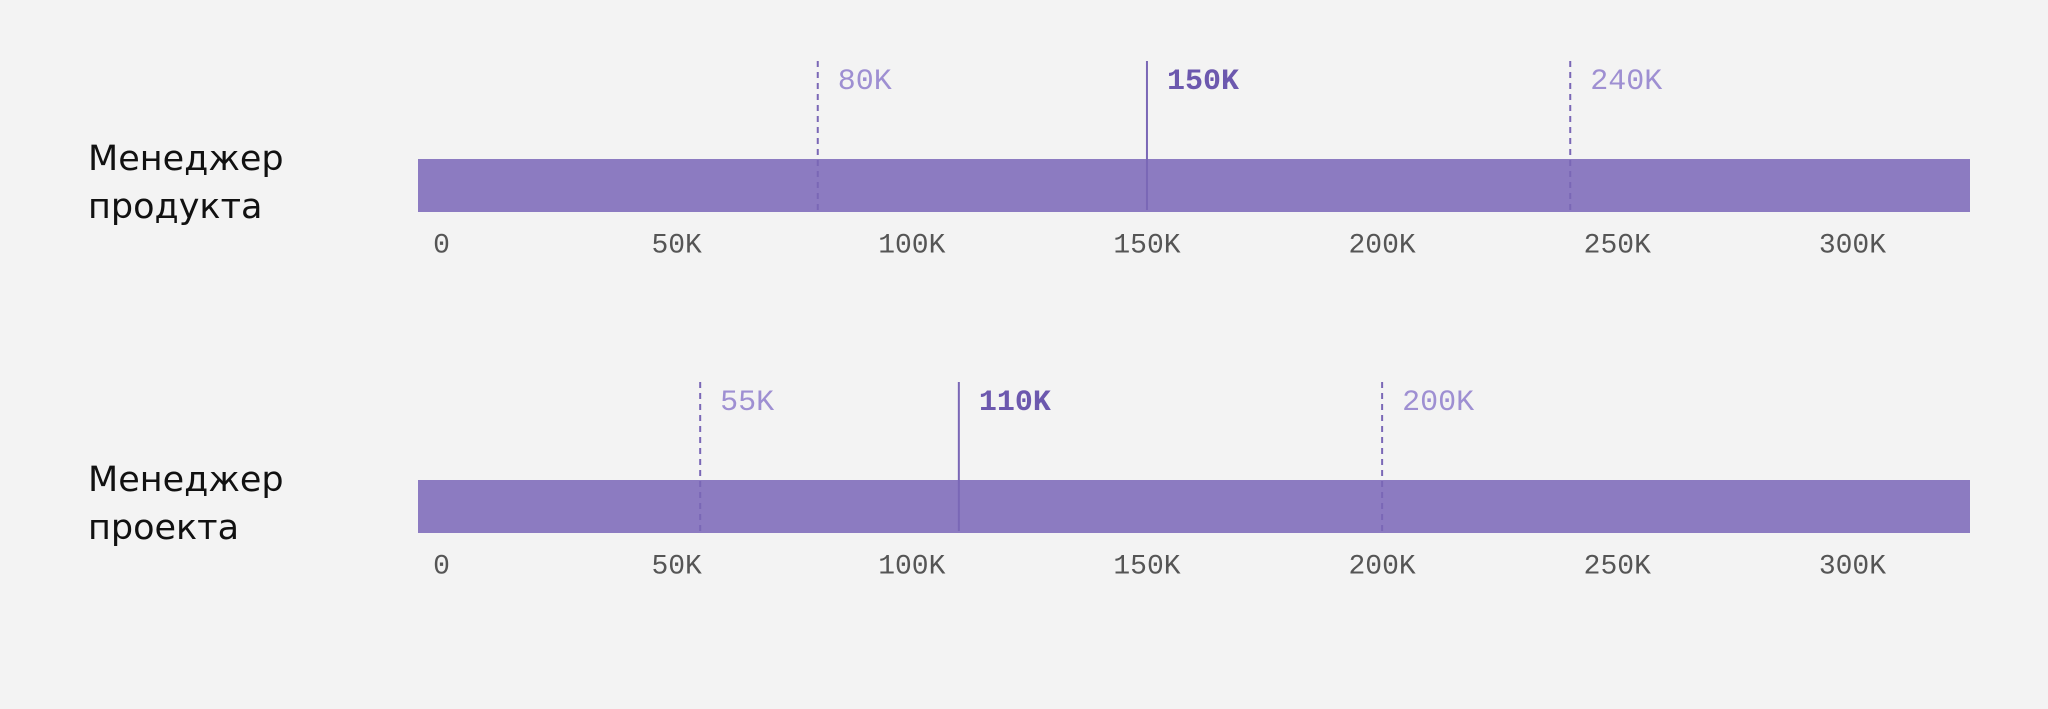 This screenshot has height=709, width=2048. What do you see at coordinates (1203, 82) in the screenshot?
I see `marker-label: 150K` at bounding box center [1203, 82].